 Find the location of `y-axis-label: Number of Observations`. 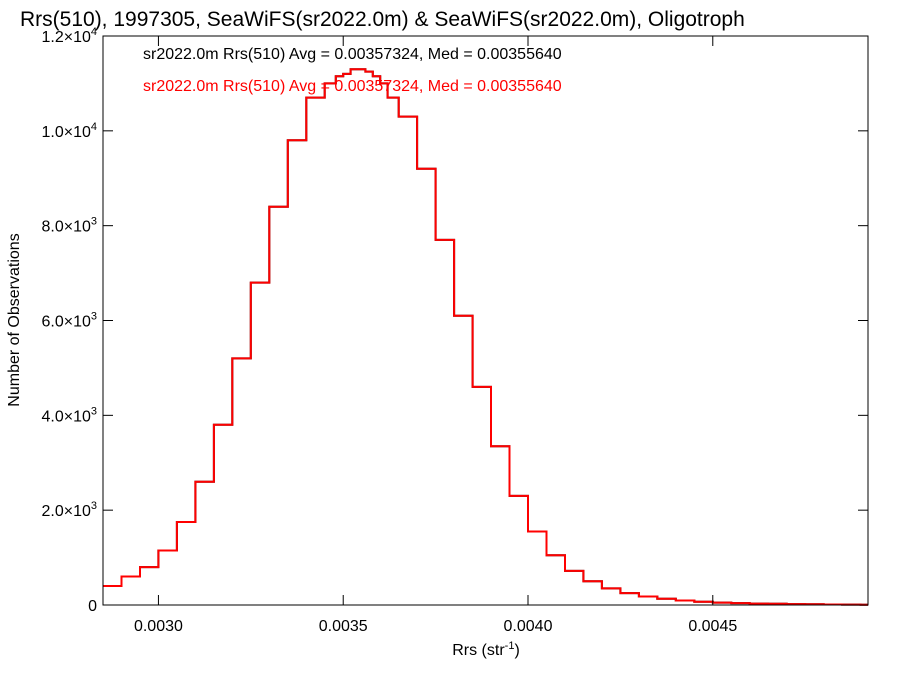

y-axis-label: Number of Observations is located at coordinates (14, 319).